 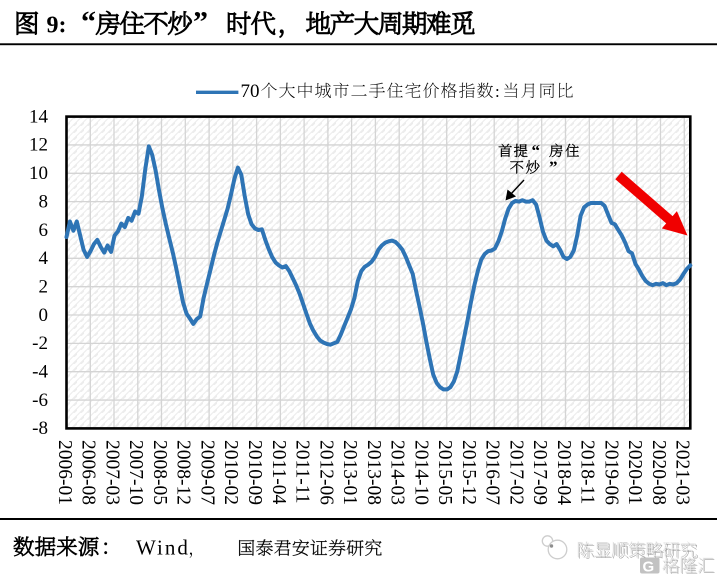 What do you see at coordinates (40, 372) in the screenshot?
I see `svg-text: -4` at bounding box center [40, 372].